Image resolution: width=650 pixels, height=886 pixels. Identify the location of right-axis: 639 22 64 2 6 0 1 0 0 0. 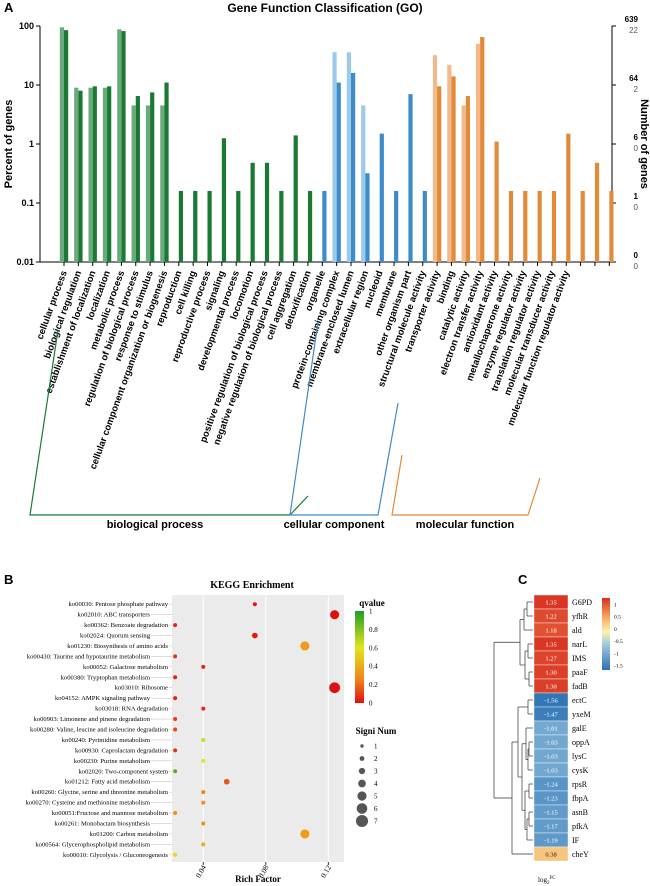
(625, 143).